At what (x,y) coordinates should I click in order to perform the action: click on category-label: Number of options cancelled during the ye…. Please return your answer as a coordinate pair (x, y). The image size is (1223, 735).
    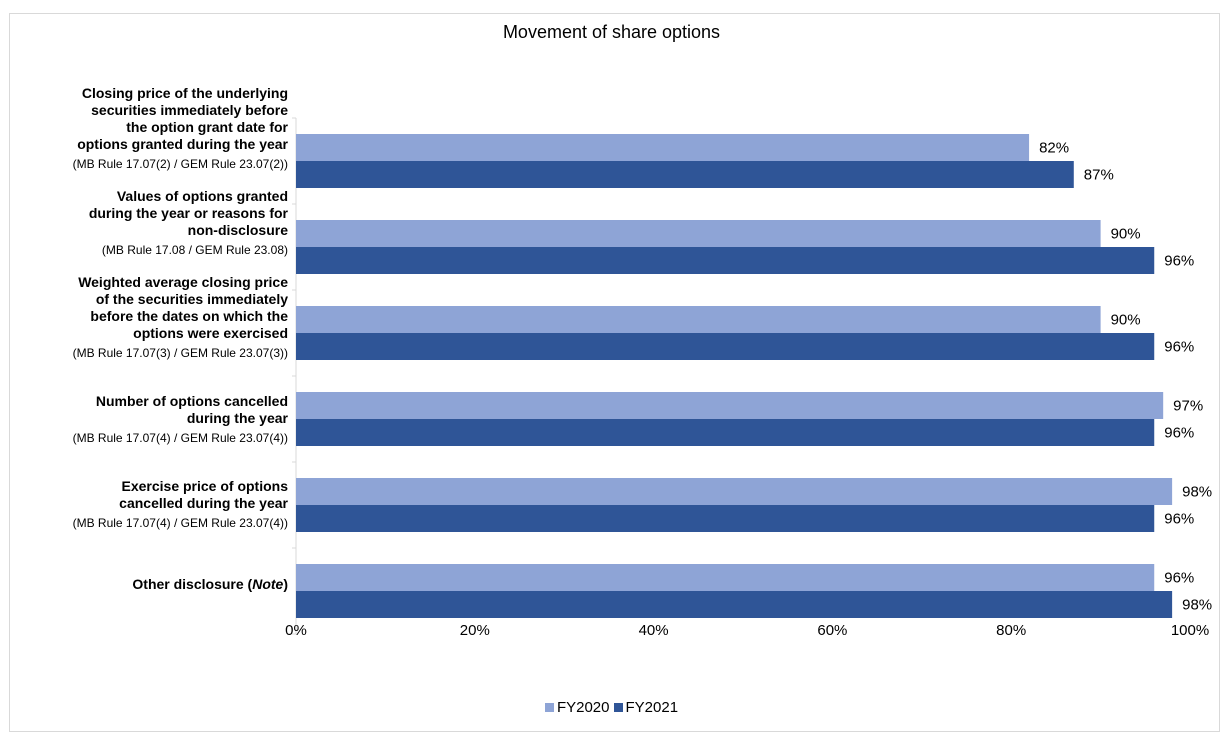
    Looking at the image, I should click on (180, 420).